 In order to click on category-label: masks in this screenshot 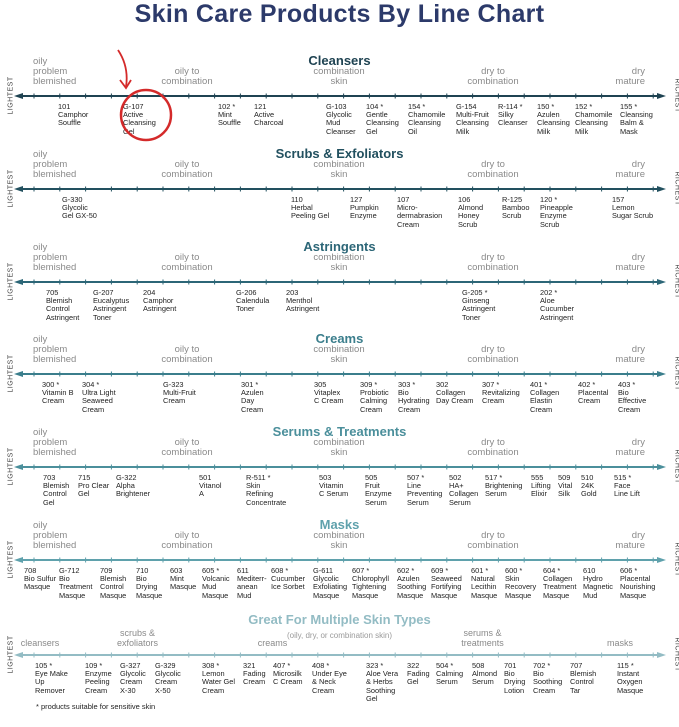, I will do `click(619, 643)`.